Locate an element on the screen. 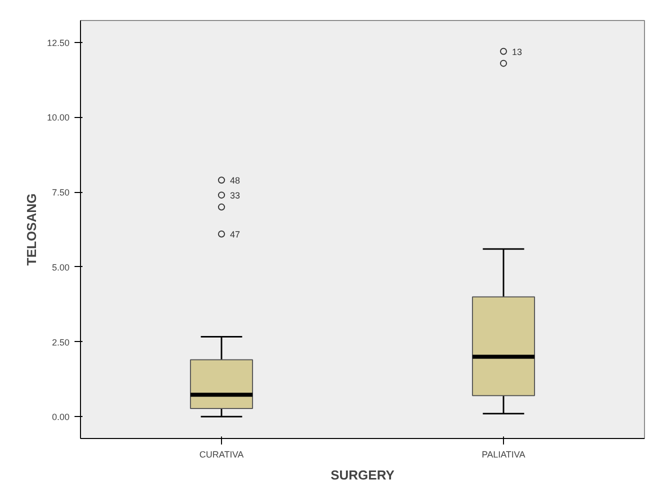 The height and width of the screenshot is (498, 664). y-axis-title: TELOSANG is located at coordinates (31, 229).